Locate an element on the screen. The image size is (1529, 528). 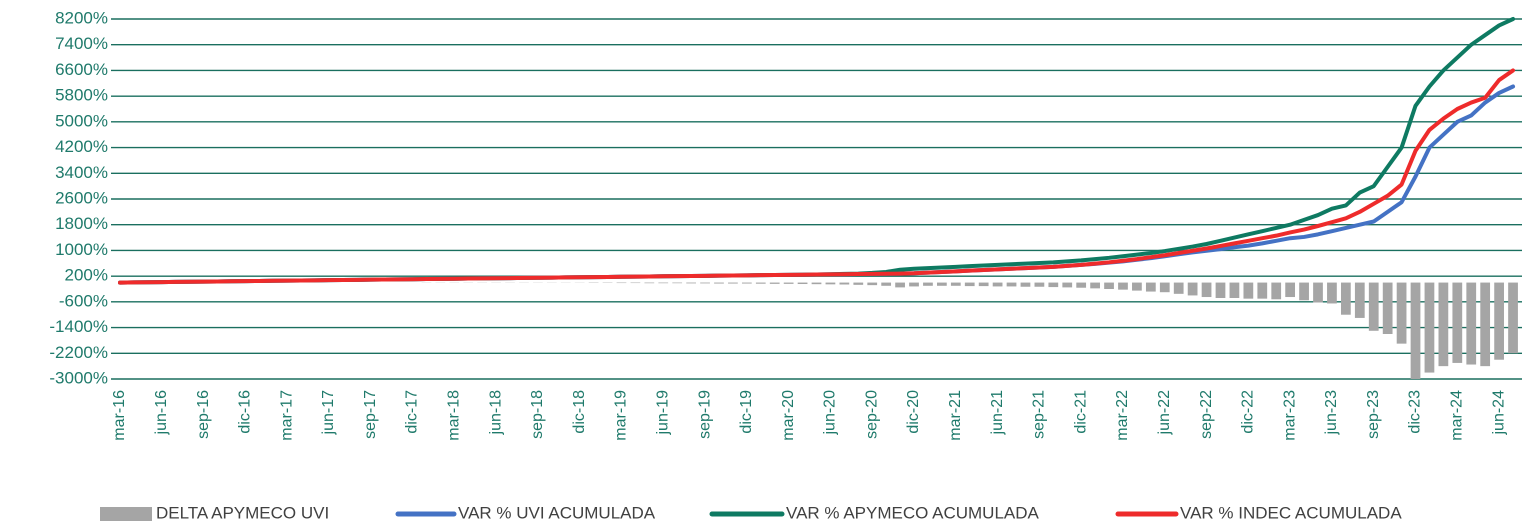
y-tick-label: 5000% is located at coordinates (81, 120).